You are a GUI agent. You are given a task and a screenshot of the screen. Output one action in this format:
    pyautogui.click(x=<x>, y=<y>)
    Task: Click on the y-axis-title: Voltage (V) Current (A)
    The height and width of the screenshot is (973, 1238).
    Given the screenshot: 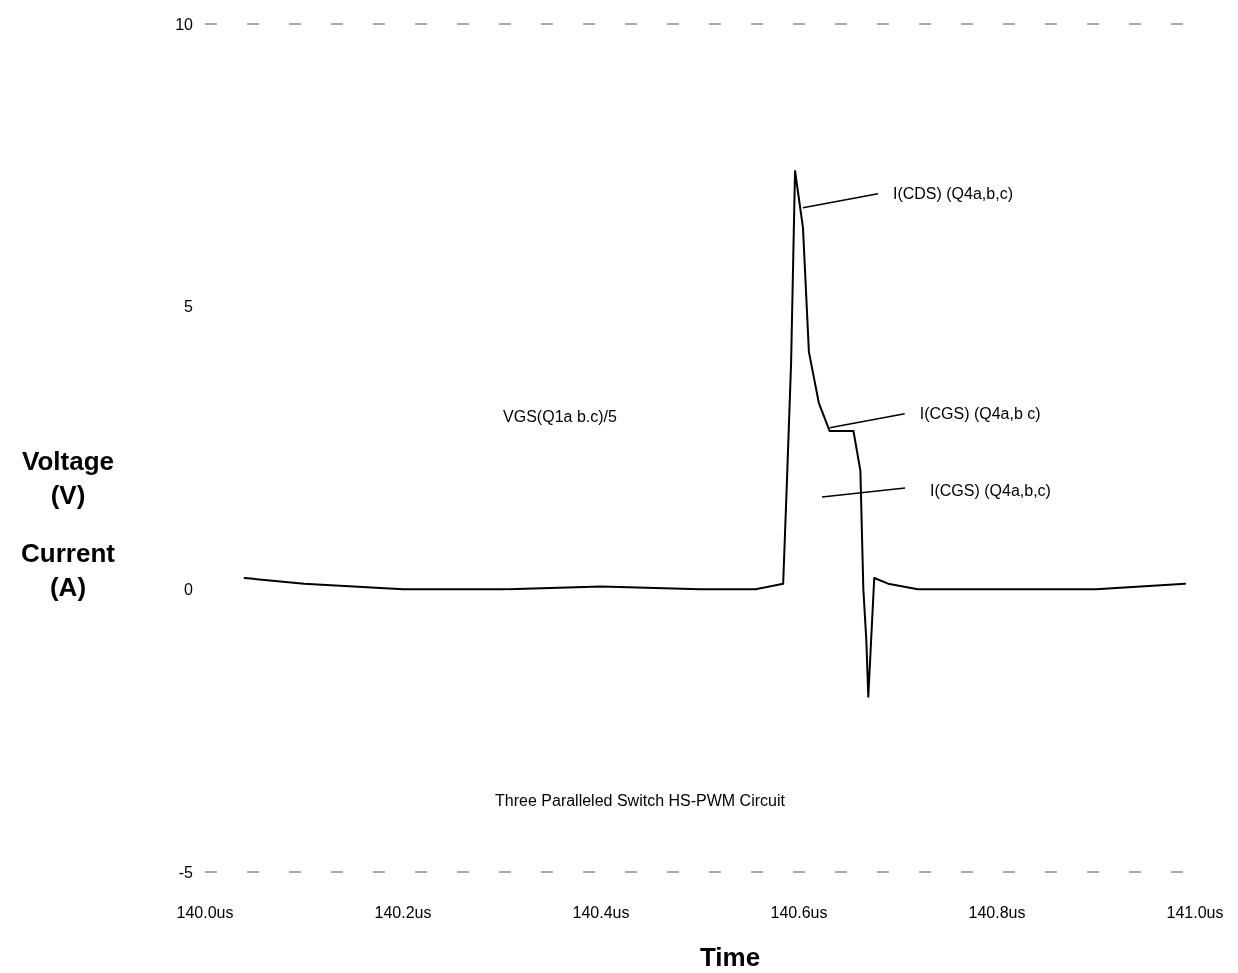 What is the action you would take?
    pyautogui.click(x=68, y=524)
    